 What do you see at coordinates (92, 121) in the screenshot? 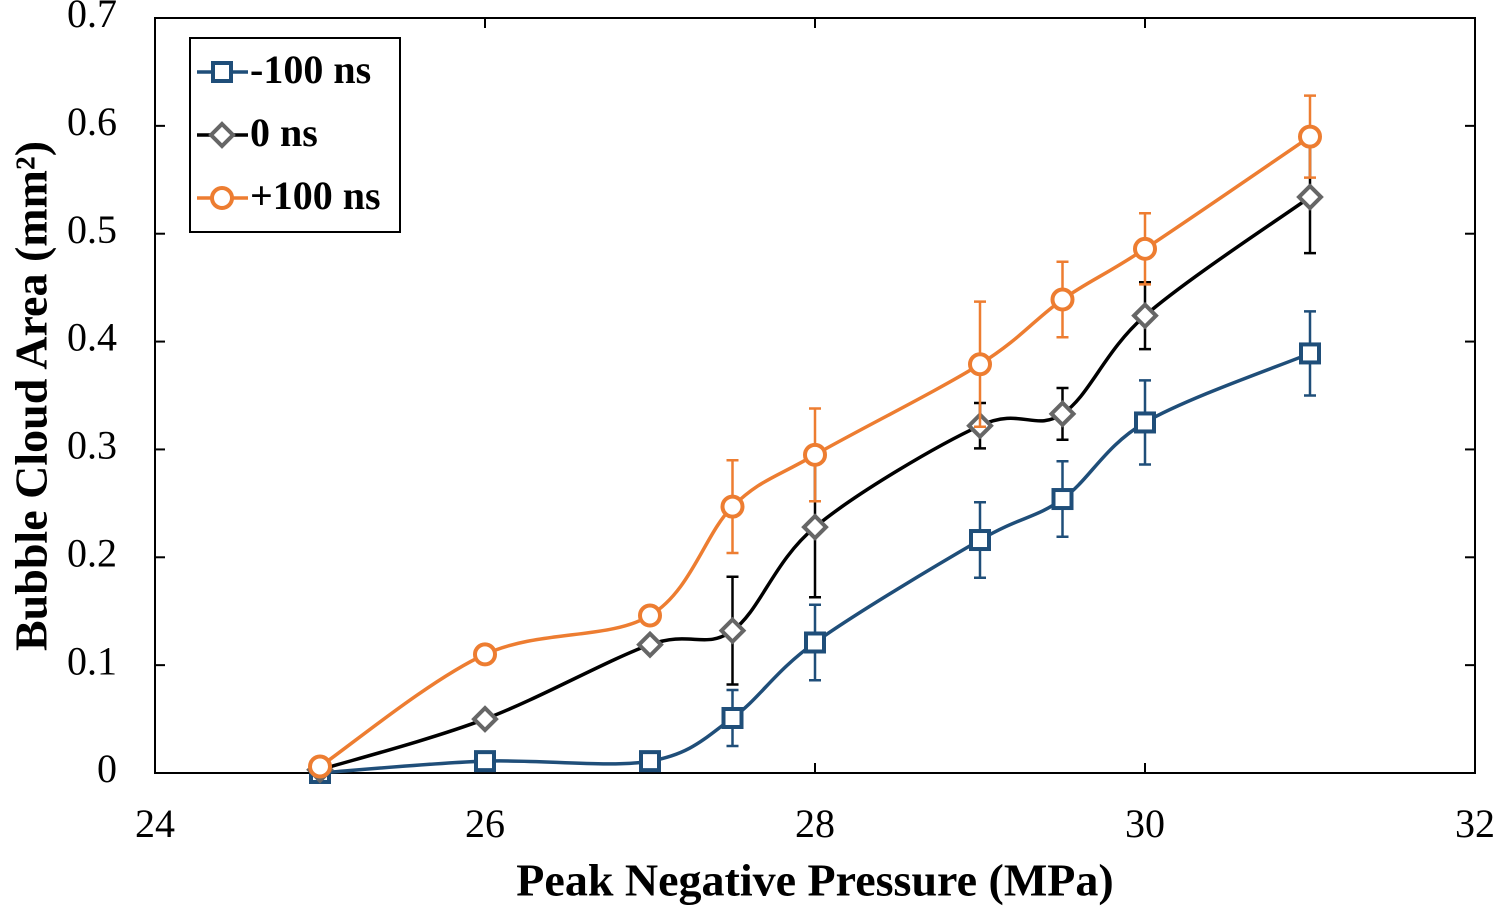
I see `y-tick-label: 0.6` at bounding box center [92, 121].